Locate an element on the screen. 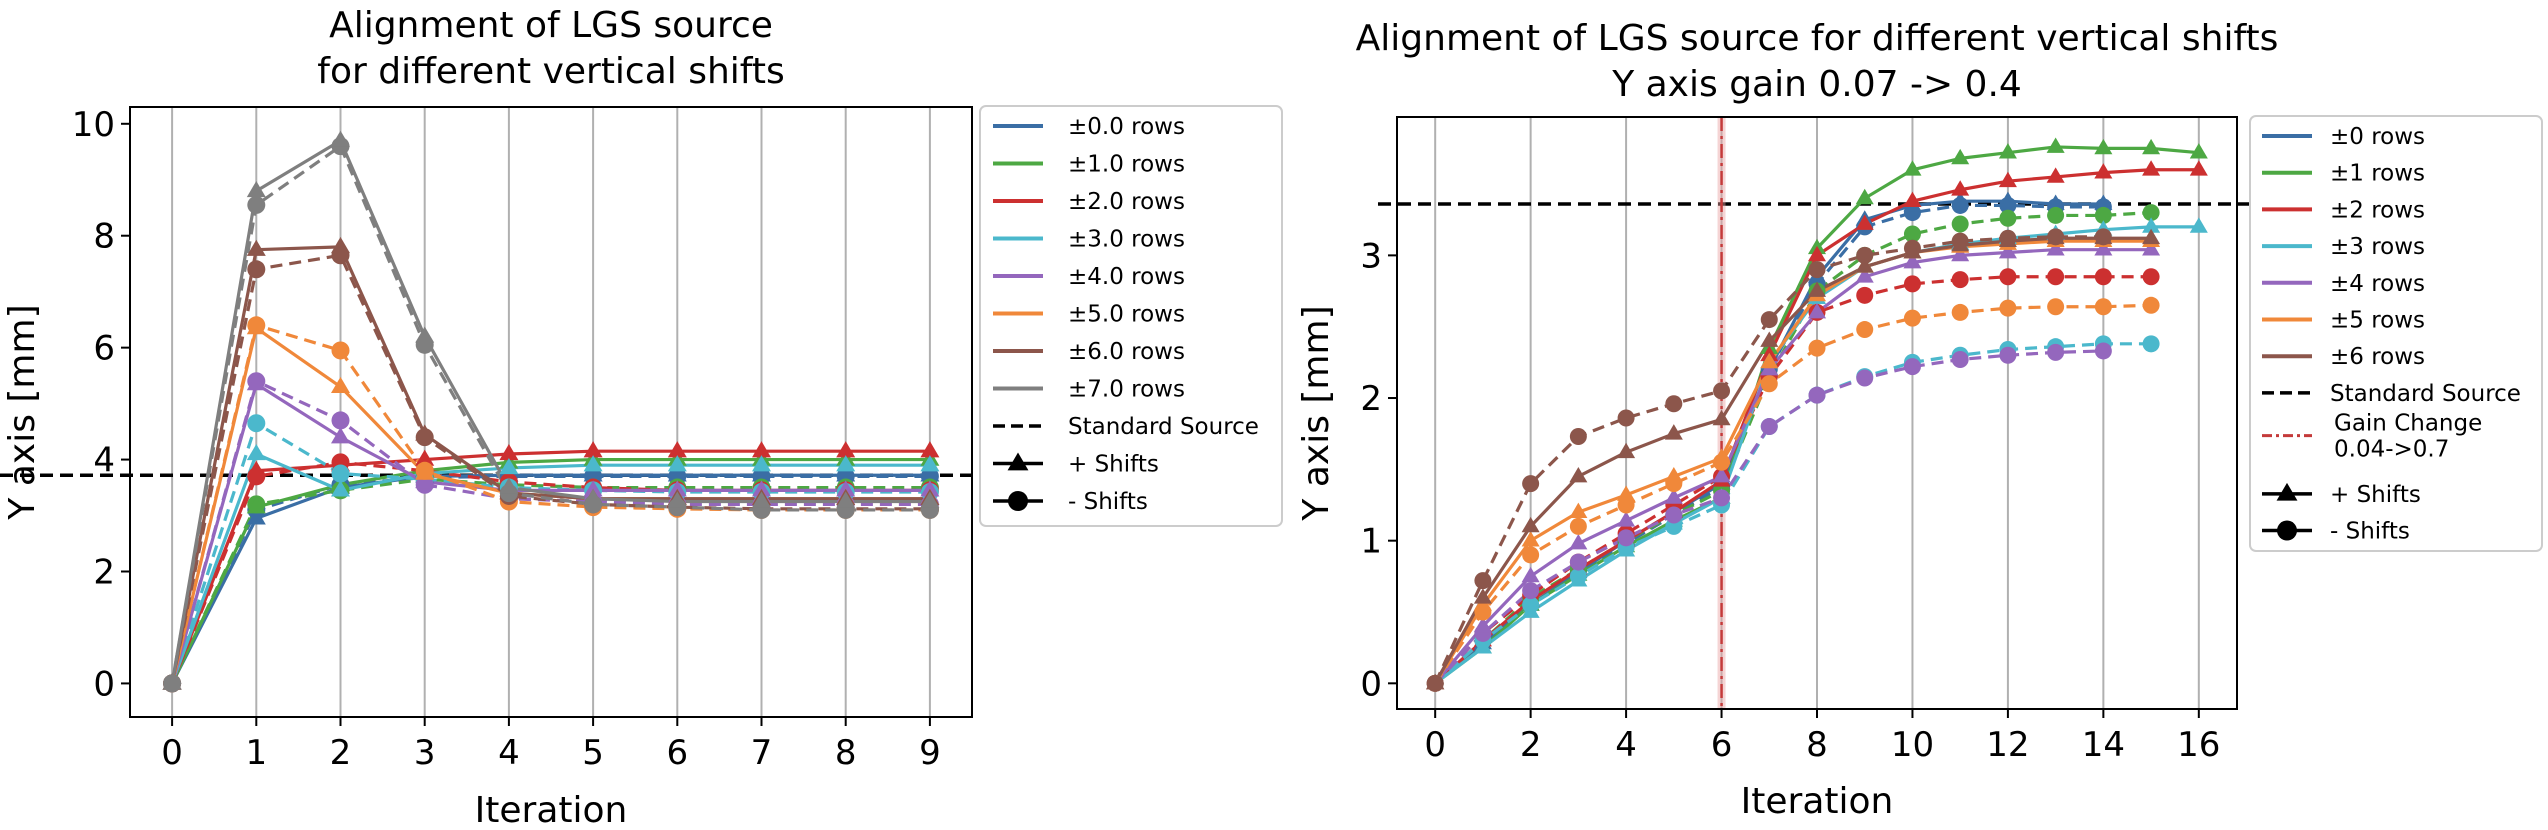 The width and height of the screenshot is (2548, 830). chart-2-legend-label-0: ±0 rows is located at coordinates (2377, 137).